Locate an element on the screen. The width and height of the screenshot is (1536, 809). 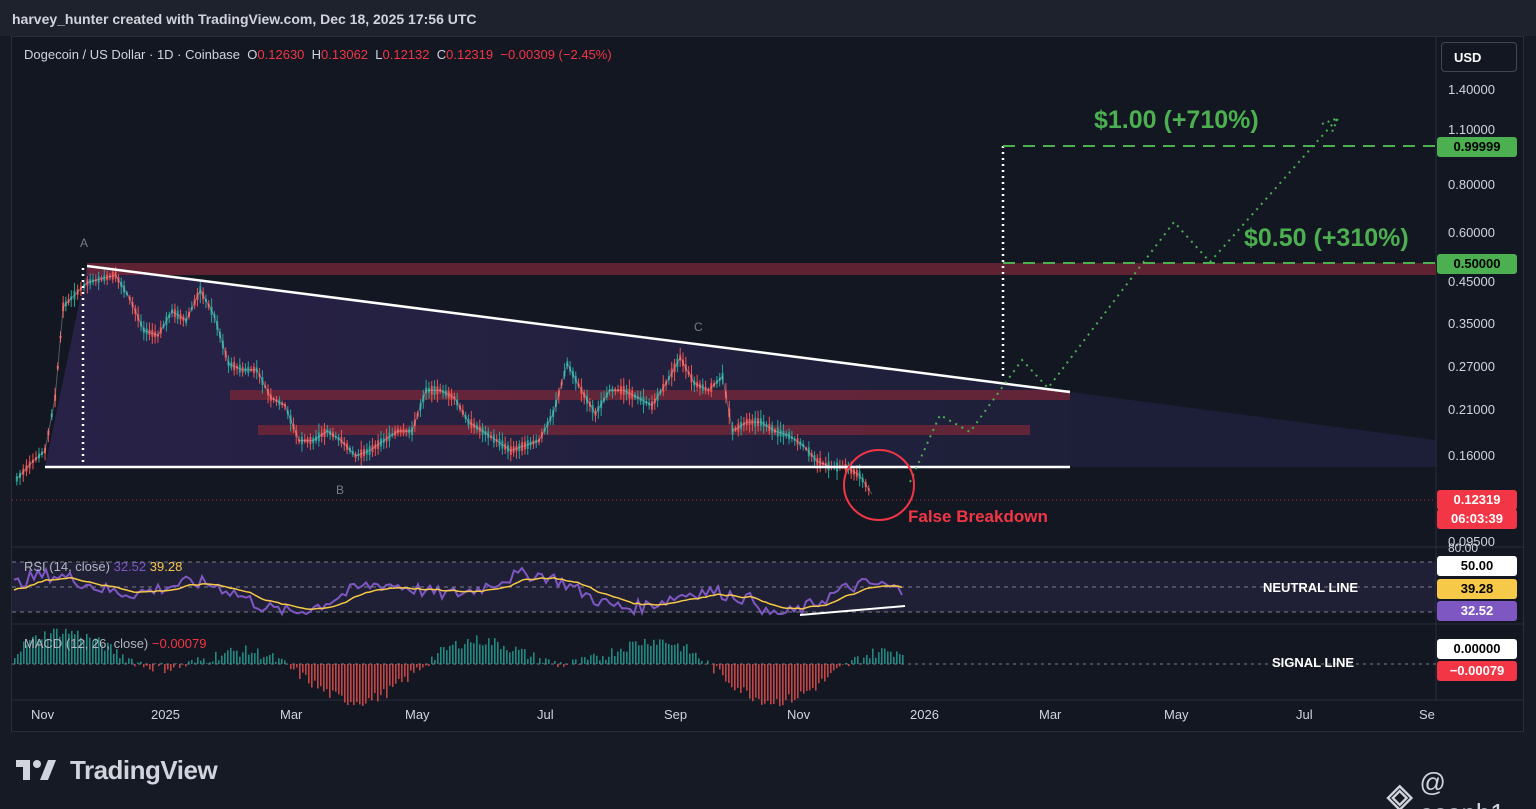
rsi-ma-value: 39.28 is located at coordinates (166, 566).